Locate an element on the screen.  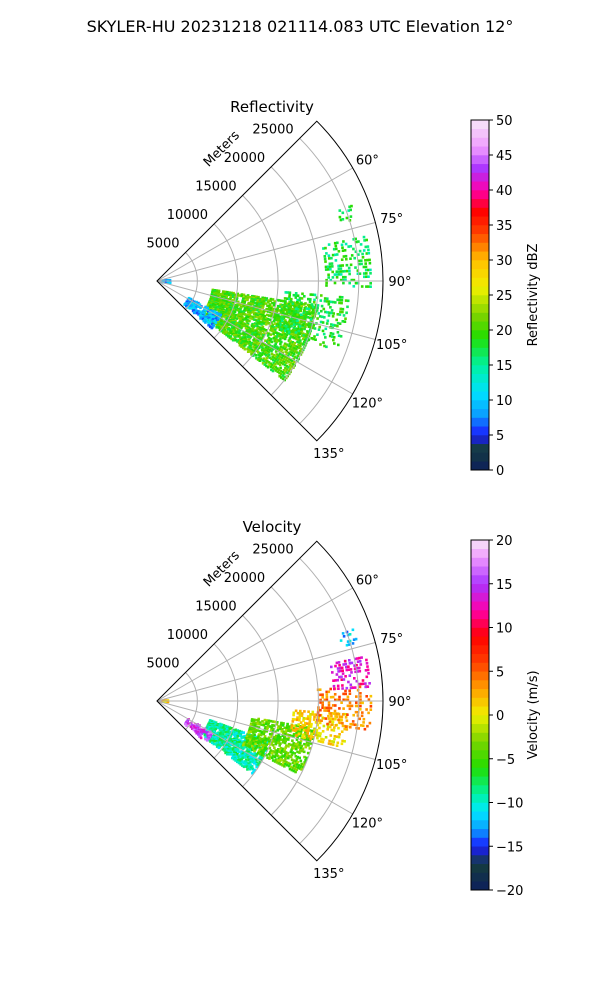
velocity-radial-tick-label: 25000 is located at coordinates (272, 549).